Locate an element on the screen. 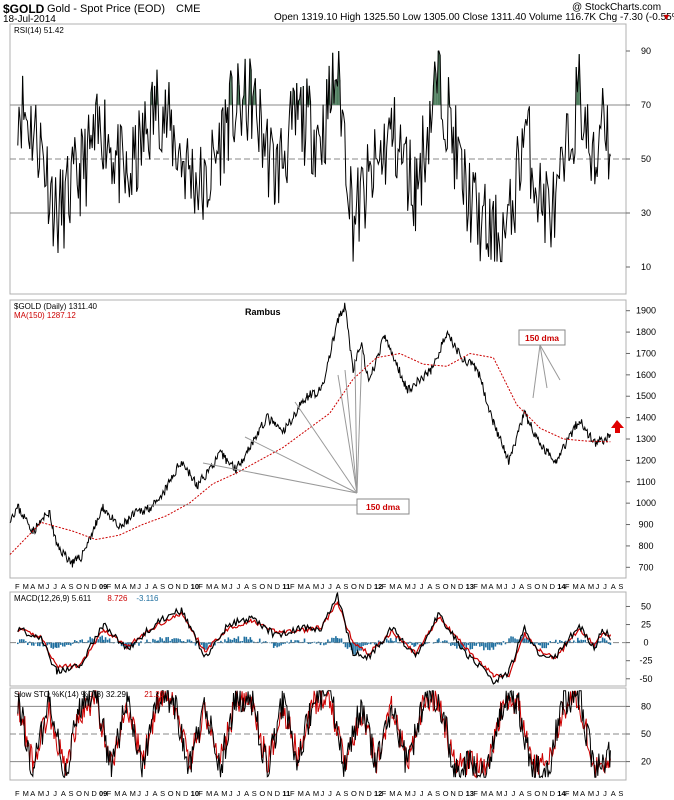 The image size is (674, 800). rambus-annotation: Rambus is located at coordinates (263, 312).